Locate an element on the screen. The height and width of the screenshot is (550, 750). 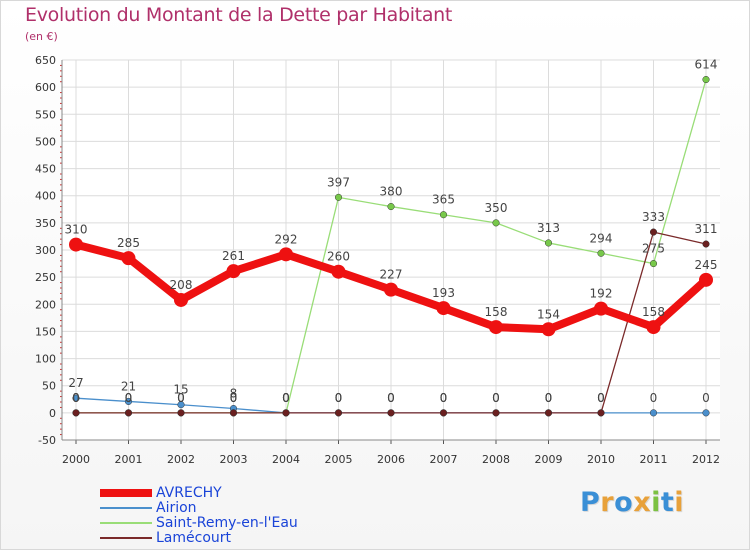
legend-item-avrechy: AVRECHY is located at coordinates (199, 492).